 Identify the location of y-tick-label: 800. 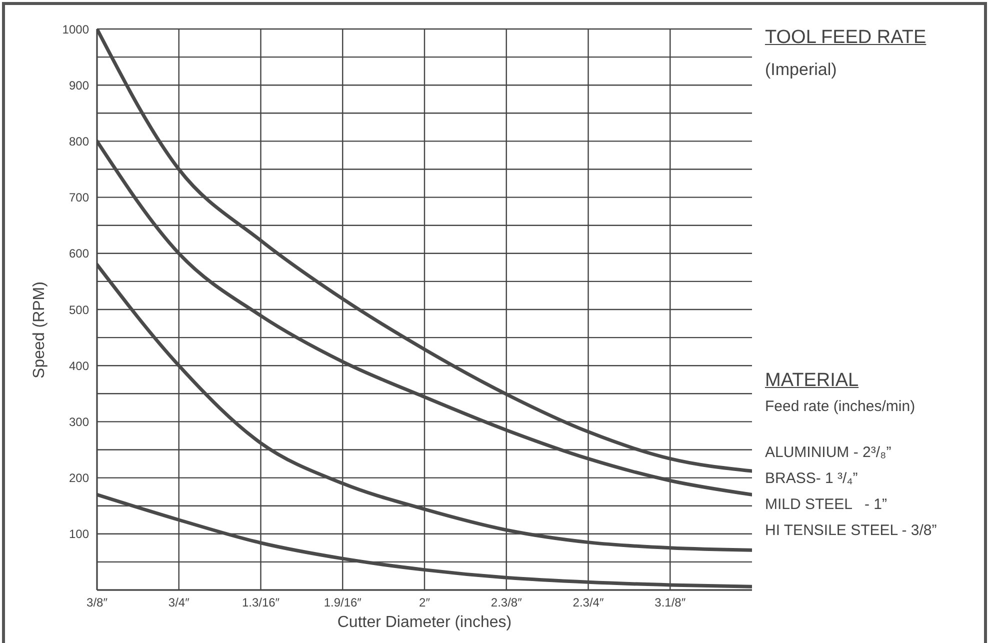
(79, 141).